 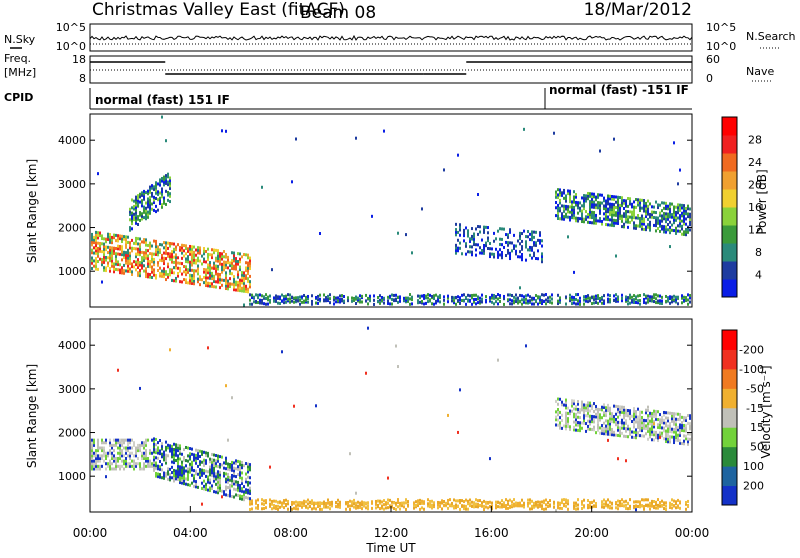 I want to click on freq-label-line2: [MHz], so click(x=20, y=72).